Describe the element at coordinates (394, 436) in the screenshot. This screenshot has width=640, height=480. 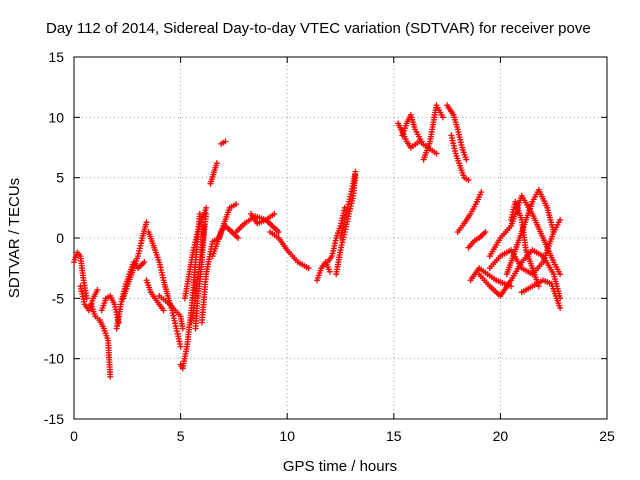
I see `x-tick-label: 15` at that location.